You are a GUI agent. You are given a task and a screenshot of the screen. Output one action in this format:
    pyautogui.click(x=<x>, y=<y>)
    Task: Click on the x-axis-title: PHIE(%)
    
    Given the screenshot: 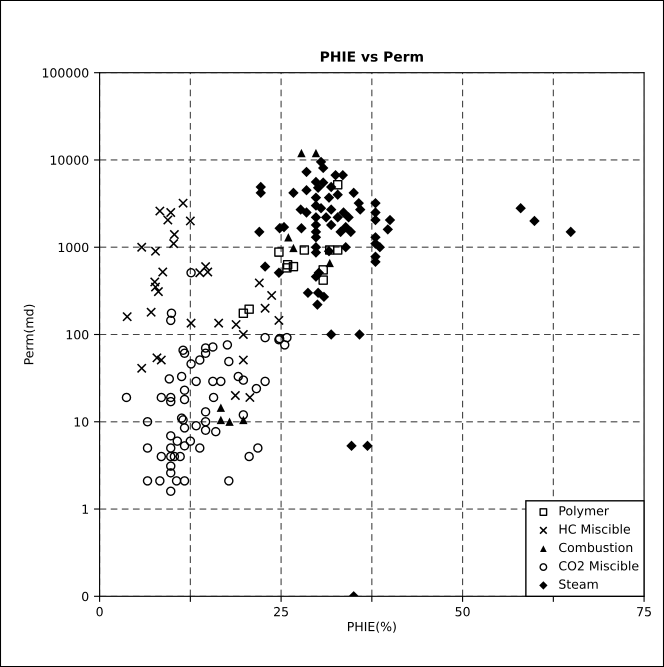 What is the action you would take?
    pyautogui.click(x=372, y=627)
    